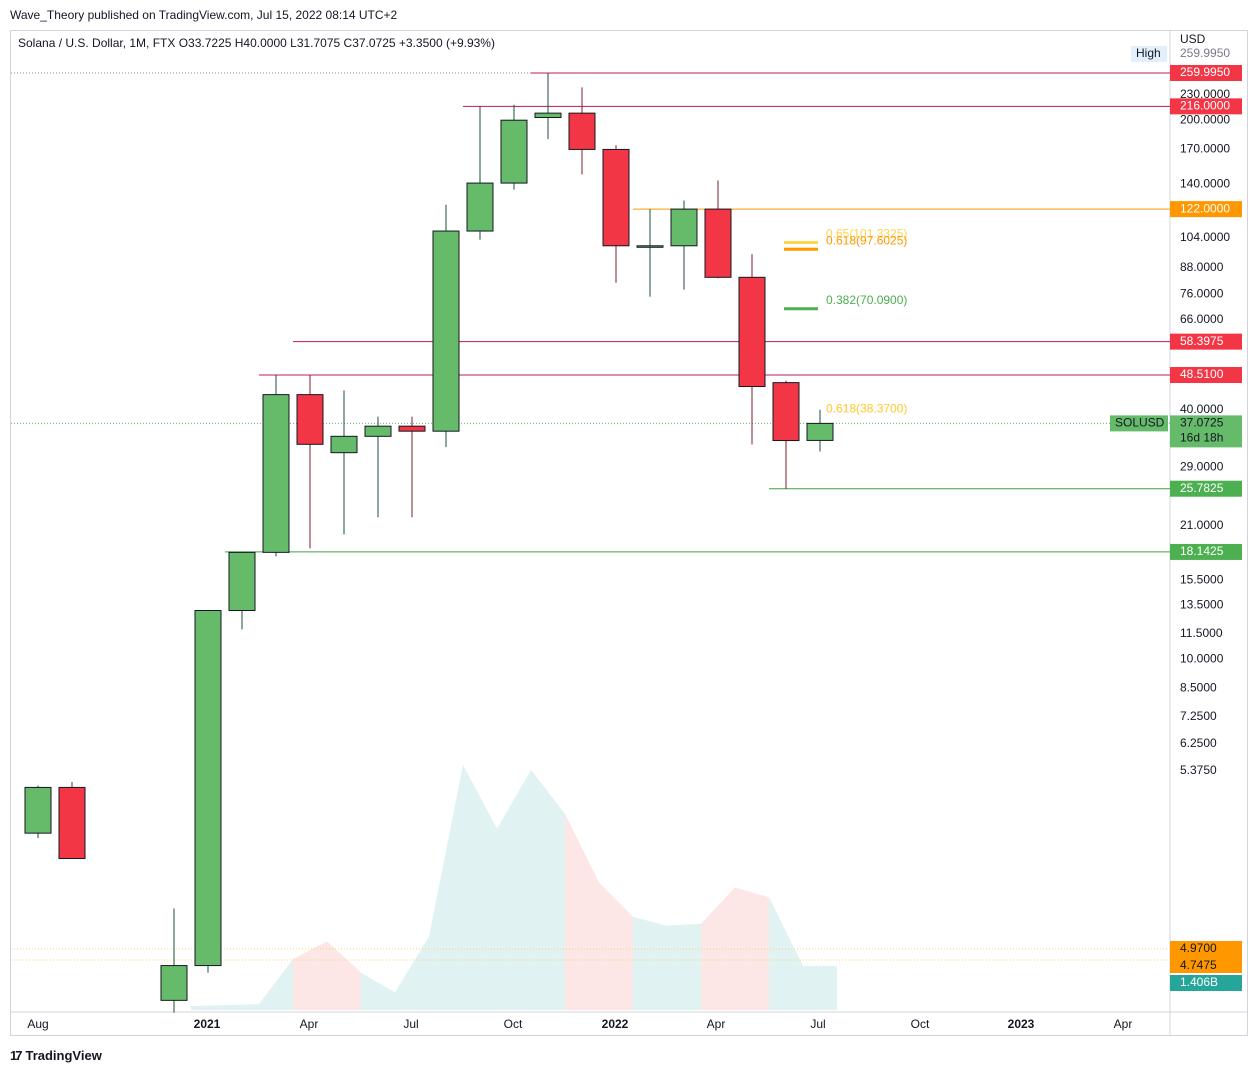 The width and height of the screenshot is (1258, 1074). What do you see at coordinates (866, 240) in the screenshot?
I see `fib-label: 0.618(97.6025)` at bounding box center [866, 240].